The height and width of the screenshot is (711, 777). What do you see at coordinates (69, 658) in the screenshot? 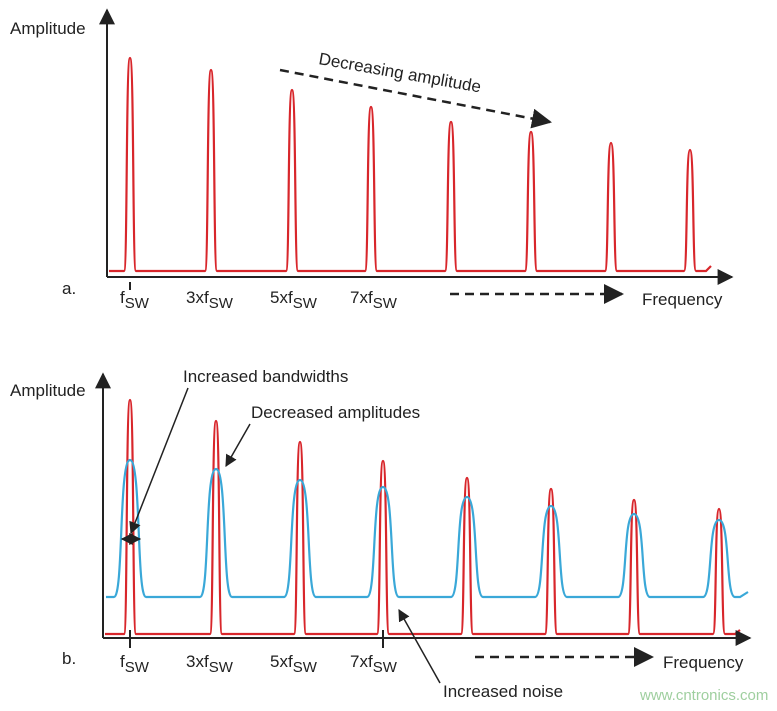
I see `panel-label: b.` at bounding box center [69, 658].